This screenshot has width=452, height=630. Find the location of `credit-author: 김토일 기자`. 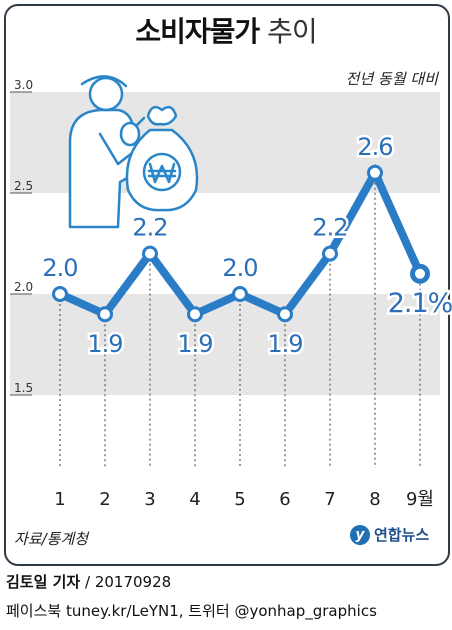

credit-author: 김토일 기자 is located at coordinates (43, 582).